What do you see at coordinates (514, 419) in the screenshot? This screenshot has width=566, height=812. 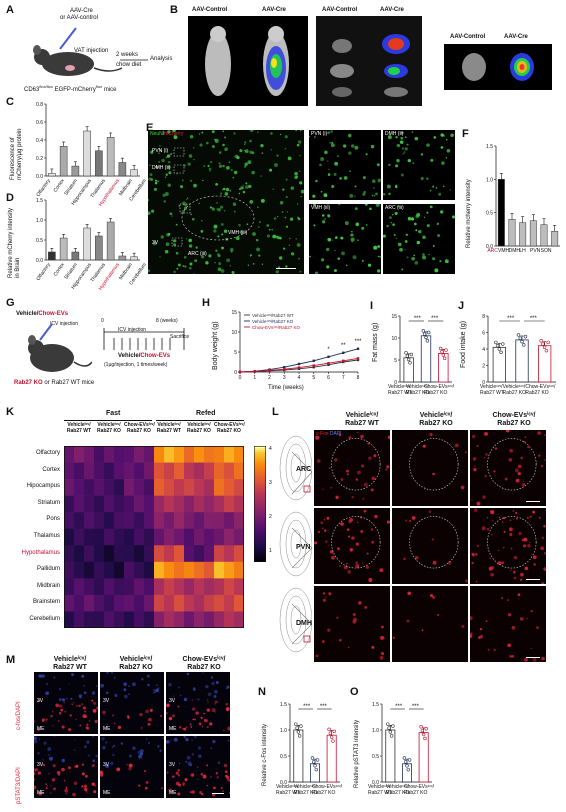 I see `l-col-3: Chow-EVsⁱᶜᵛ/Rab27 KO` at bounding box center [514, 419].